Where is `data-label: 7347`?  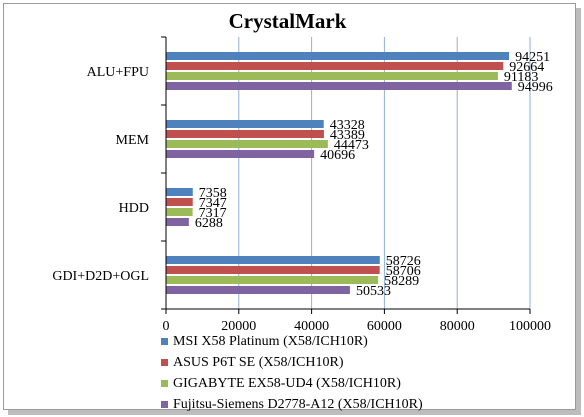 data-label: 7347 is located at coordinates (213, 203).